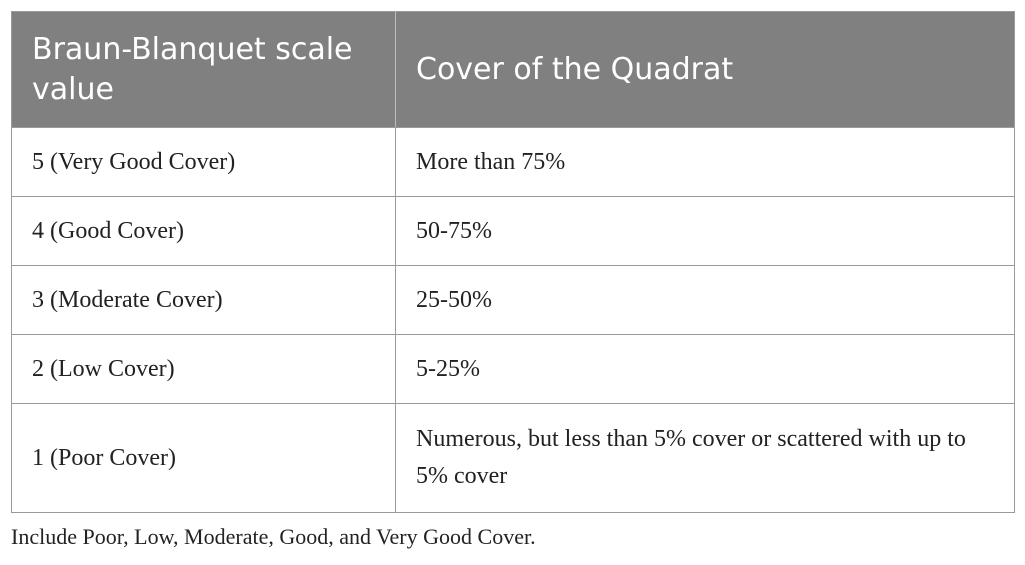 The height and width of the screenshot is (565, 1025). What do you see at coordinates (705, 162) in the screenshot?
I see `cell-cover: More than 75%` at bounding box center [705, 162].